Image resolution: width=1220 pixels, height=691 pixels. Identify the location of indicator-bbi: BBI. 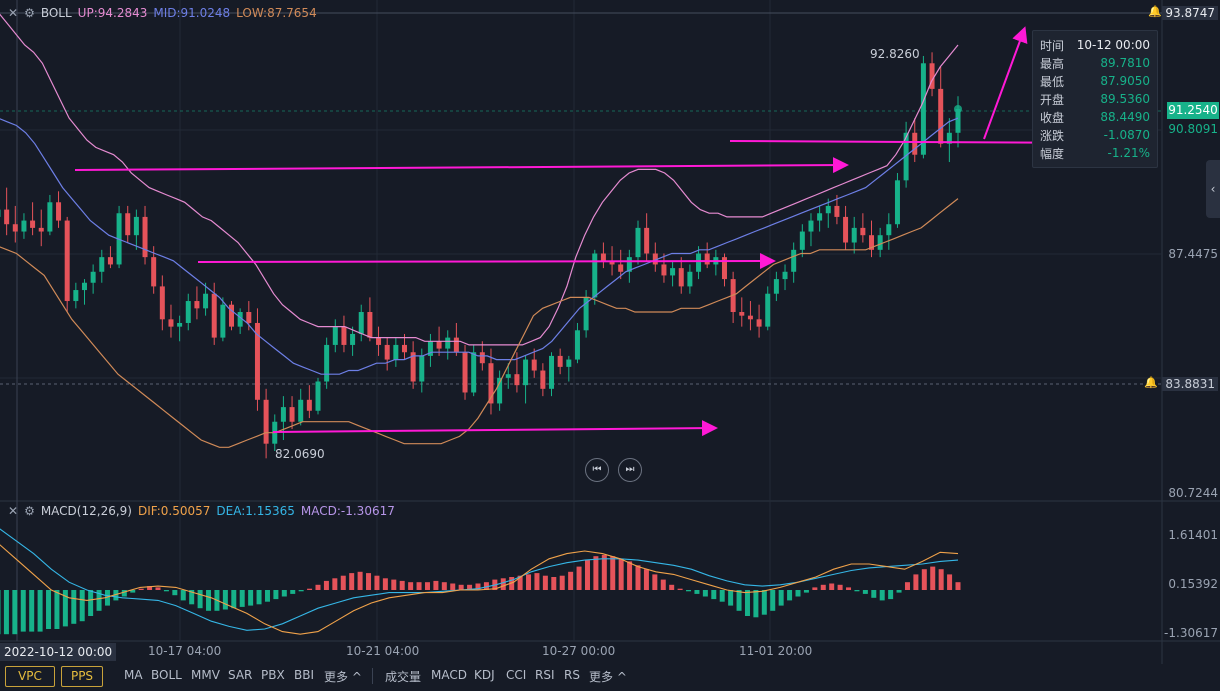
(304, 675).